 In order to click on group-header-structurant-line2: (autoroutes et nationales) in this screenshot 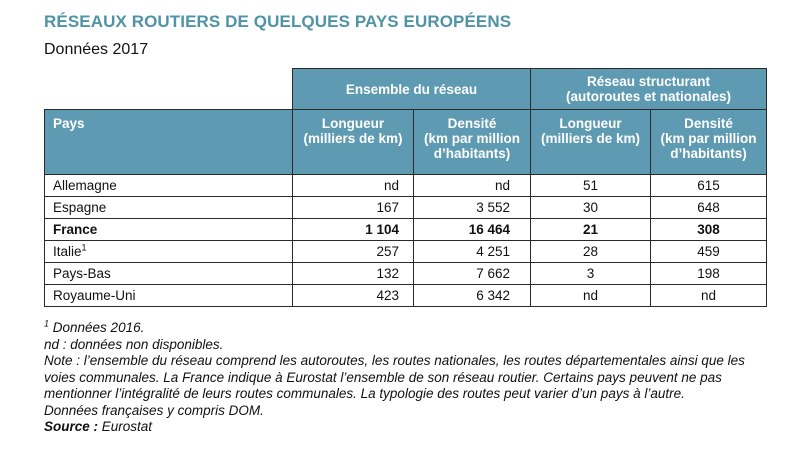, I will do `click(648, 96)`.